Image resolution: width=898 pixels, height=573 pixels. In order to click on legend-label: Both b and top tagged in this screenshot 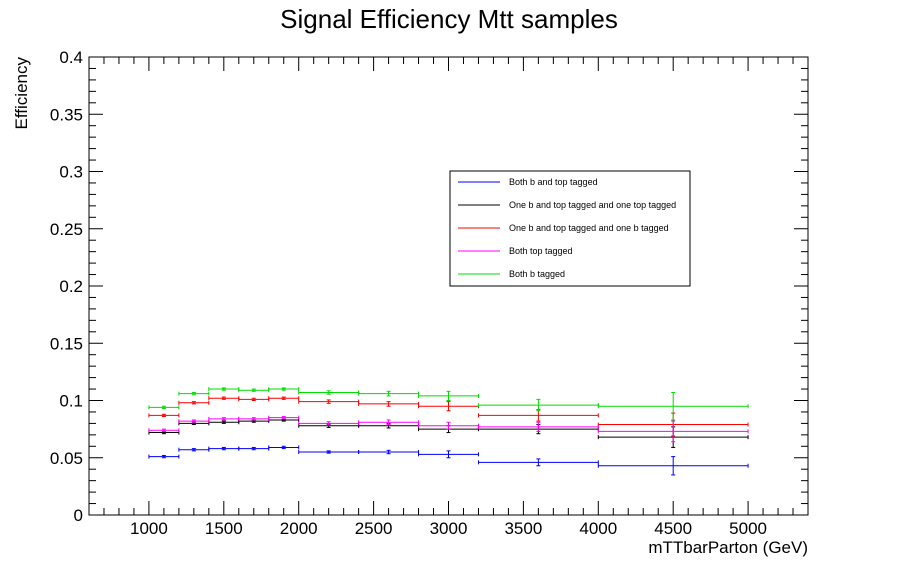, I will do `click(553, 182)`.